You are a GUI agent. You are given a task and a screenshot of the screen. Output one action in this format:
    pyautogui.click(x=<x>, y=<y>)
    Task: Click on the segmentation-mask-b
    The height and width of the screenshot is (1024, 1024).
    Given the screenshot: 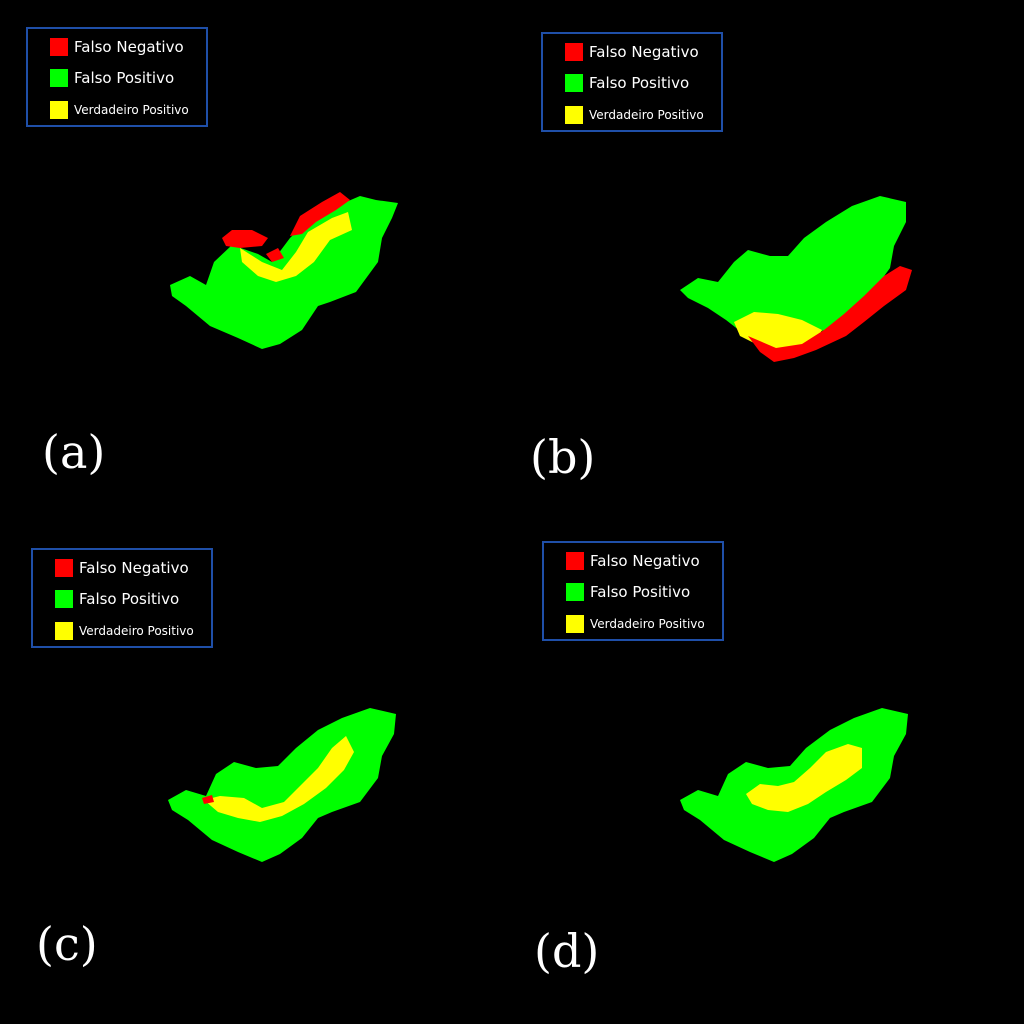 What is the action you would take?
    pyautogui.click(x=796, y=279)
    